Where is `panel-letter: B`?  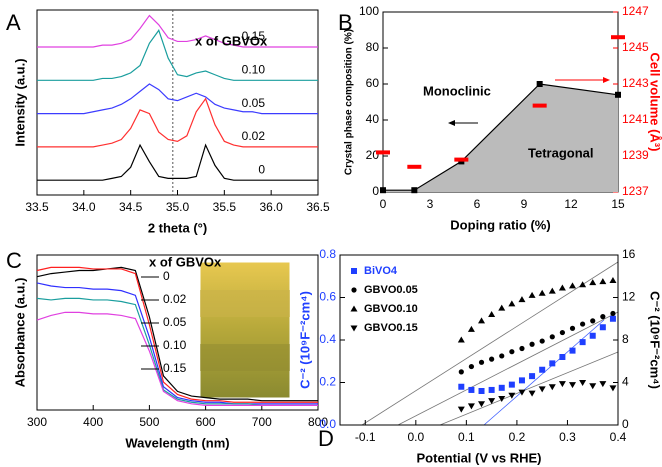
panel-letter: B is located at coordinates (345, 22).